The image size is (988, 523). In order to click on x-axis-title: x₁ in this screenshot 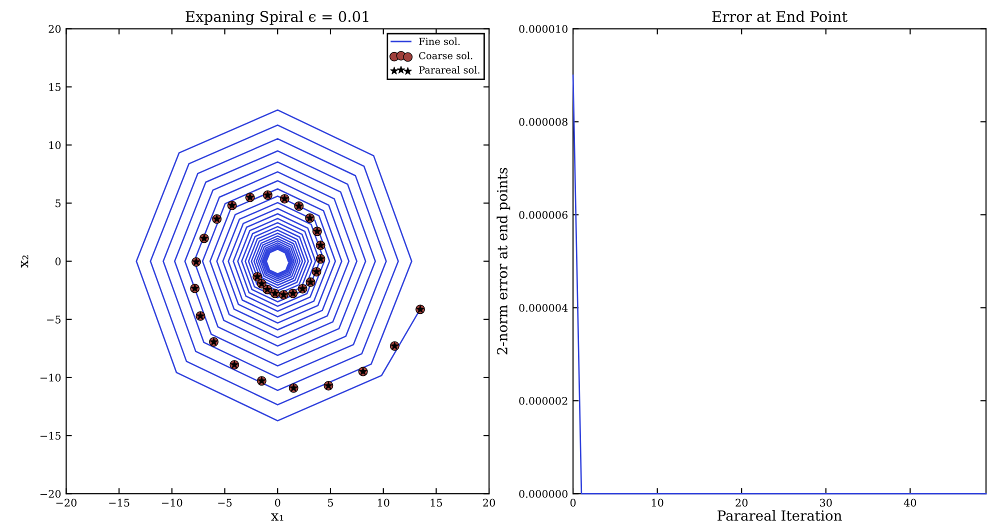, I will do `click(277, 517)`.